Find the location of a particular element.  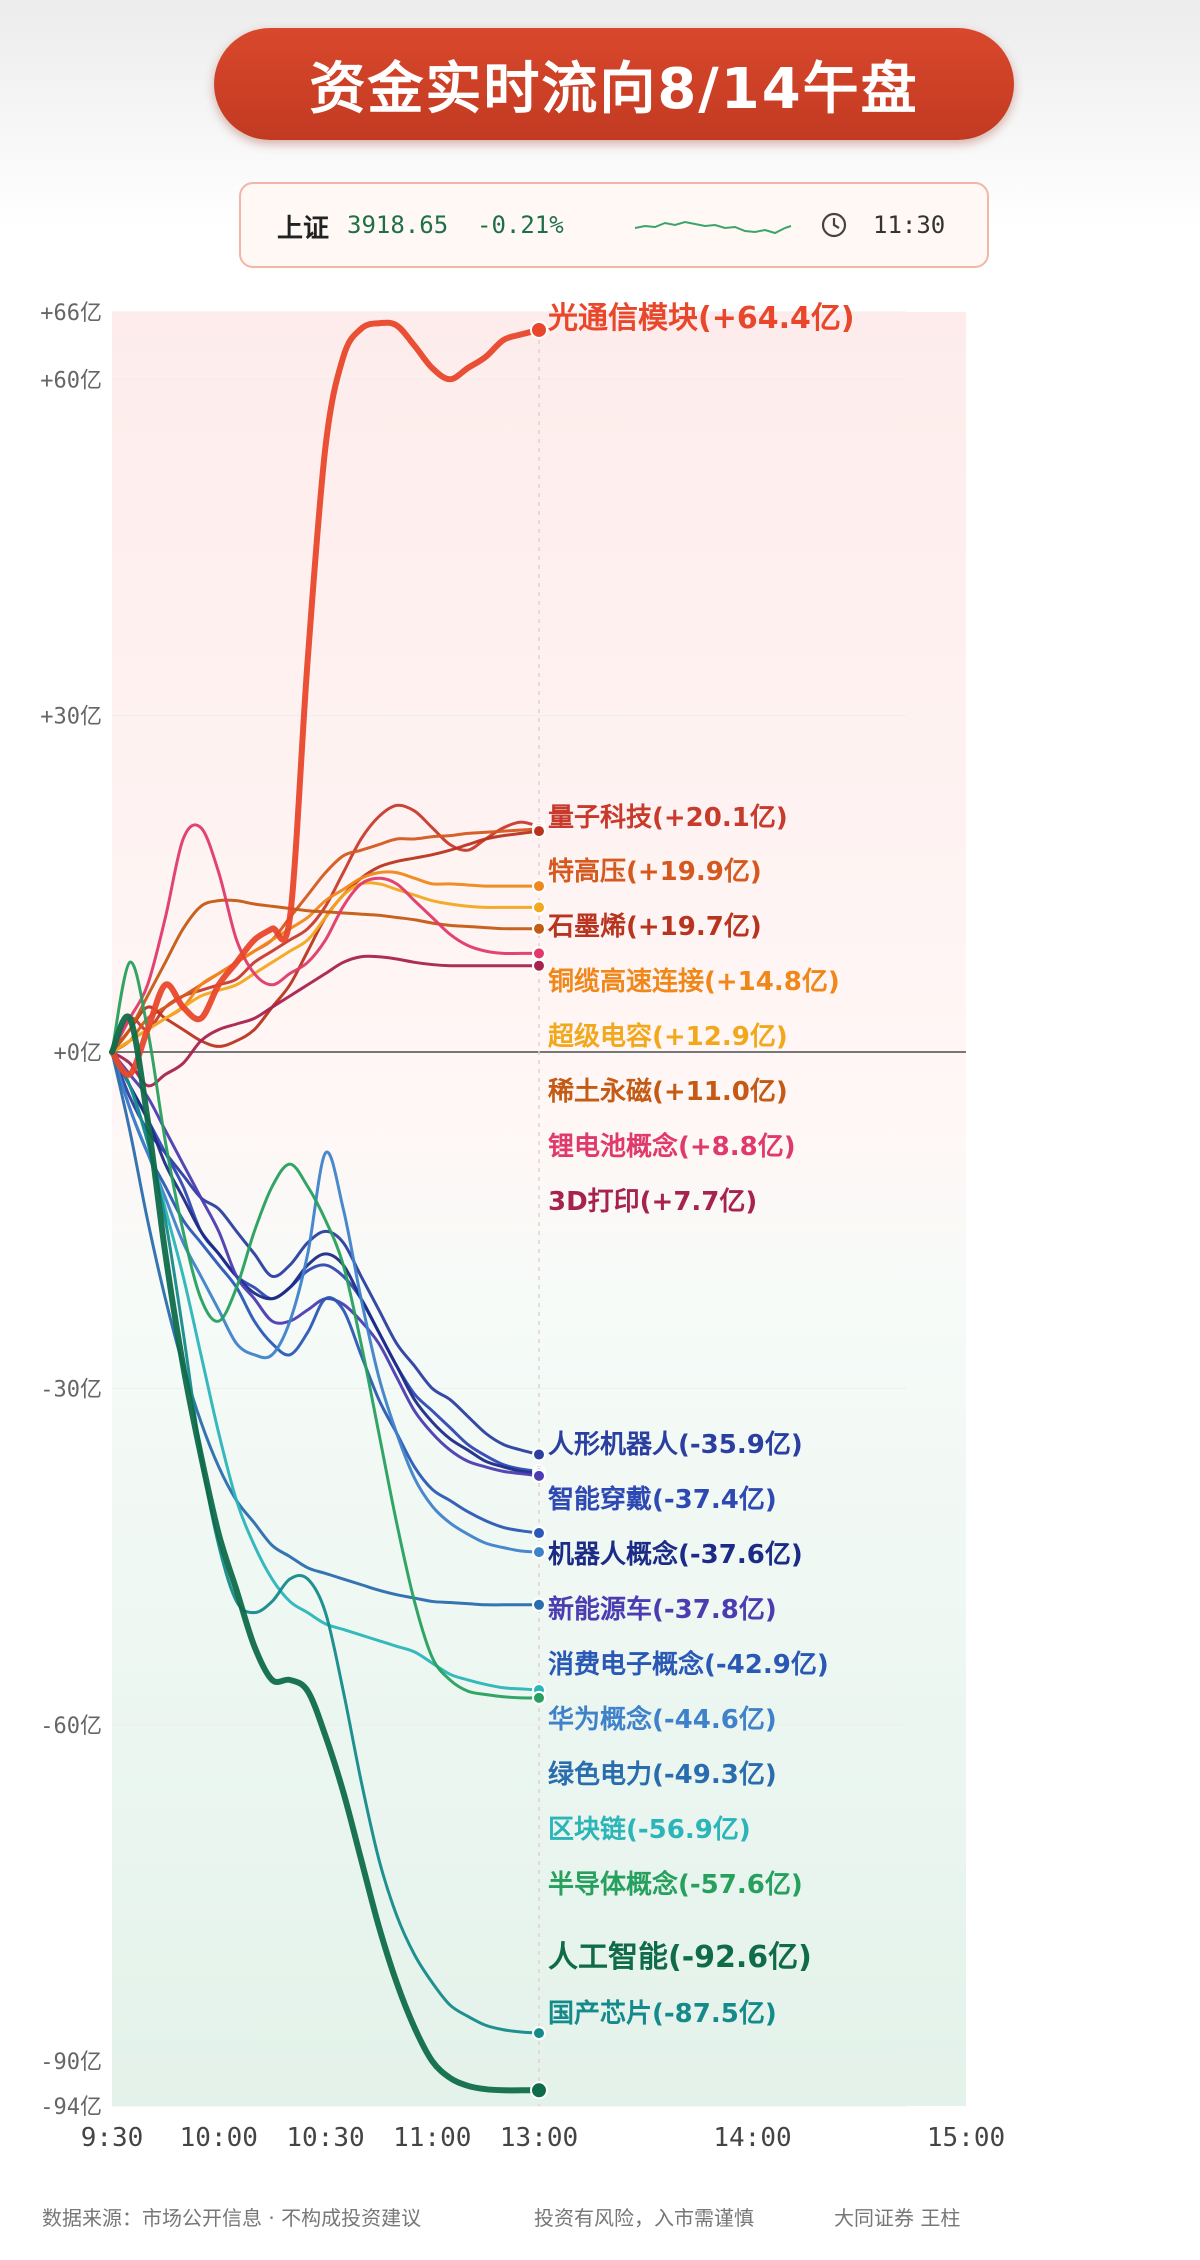

index-change: -0.21% is located at coordinates (520, 225).